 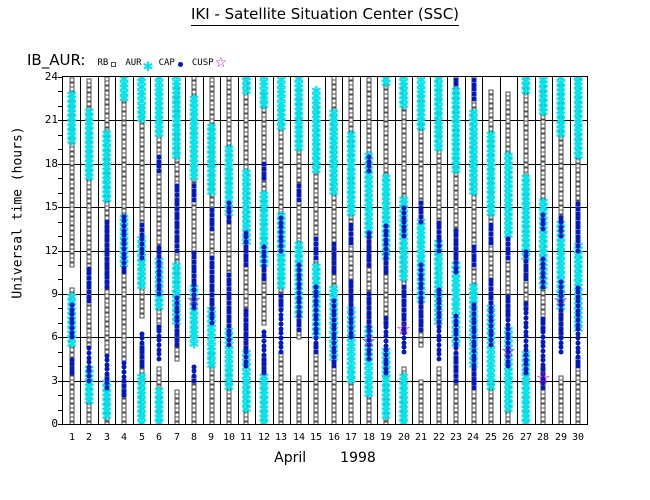 What do you see at coordinates (491, 437) in the screenshot?
I see `x-axis-tick-label: 25` at bounding box center [491, 437].